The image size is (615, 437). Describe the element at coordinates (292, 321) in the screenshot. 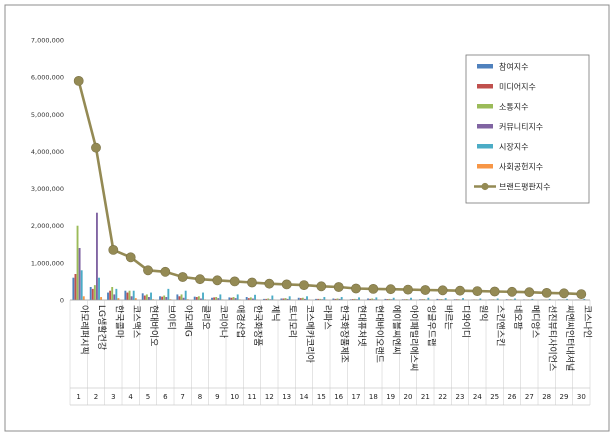

I see `category-label: 토니모리` at that location.